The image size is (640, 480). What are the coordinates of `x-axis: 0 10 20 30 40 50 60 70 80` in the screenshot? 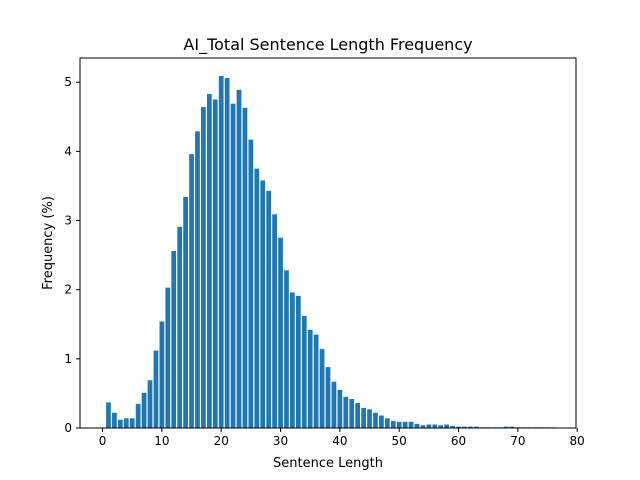 It's located at (342, 438).